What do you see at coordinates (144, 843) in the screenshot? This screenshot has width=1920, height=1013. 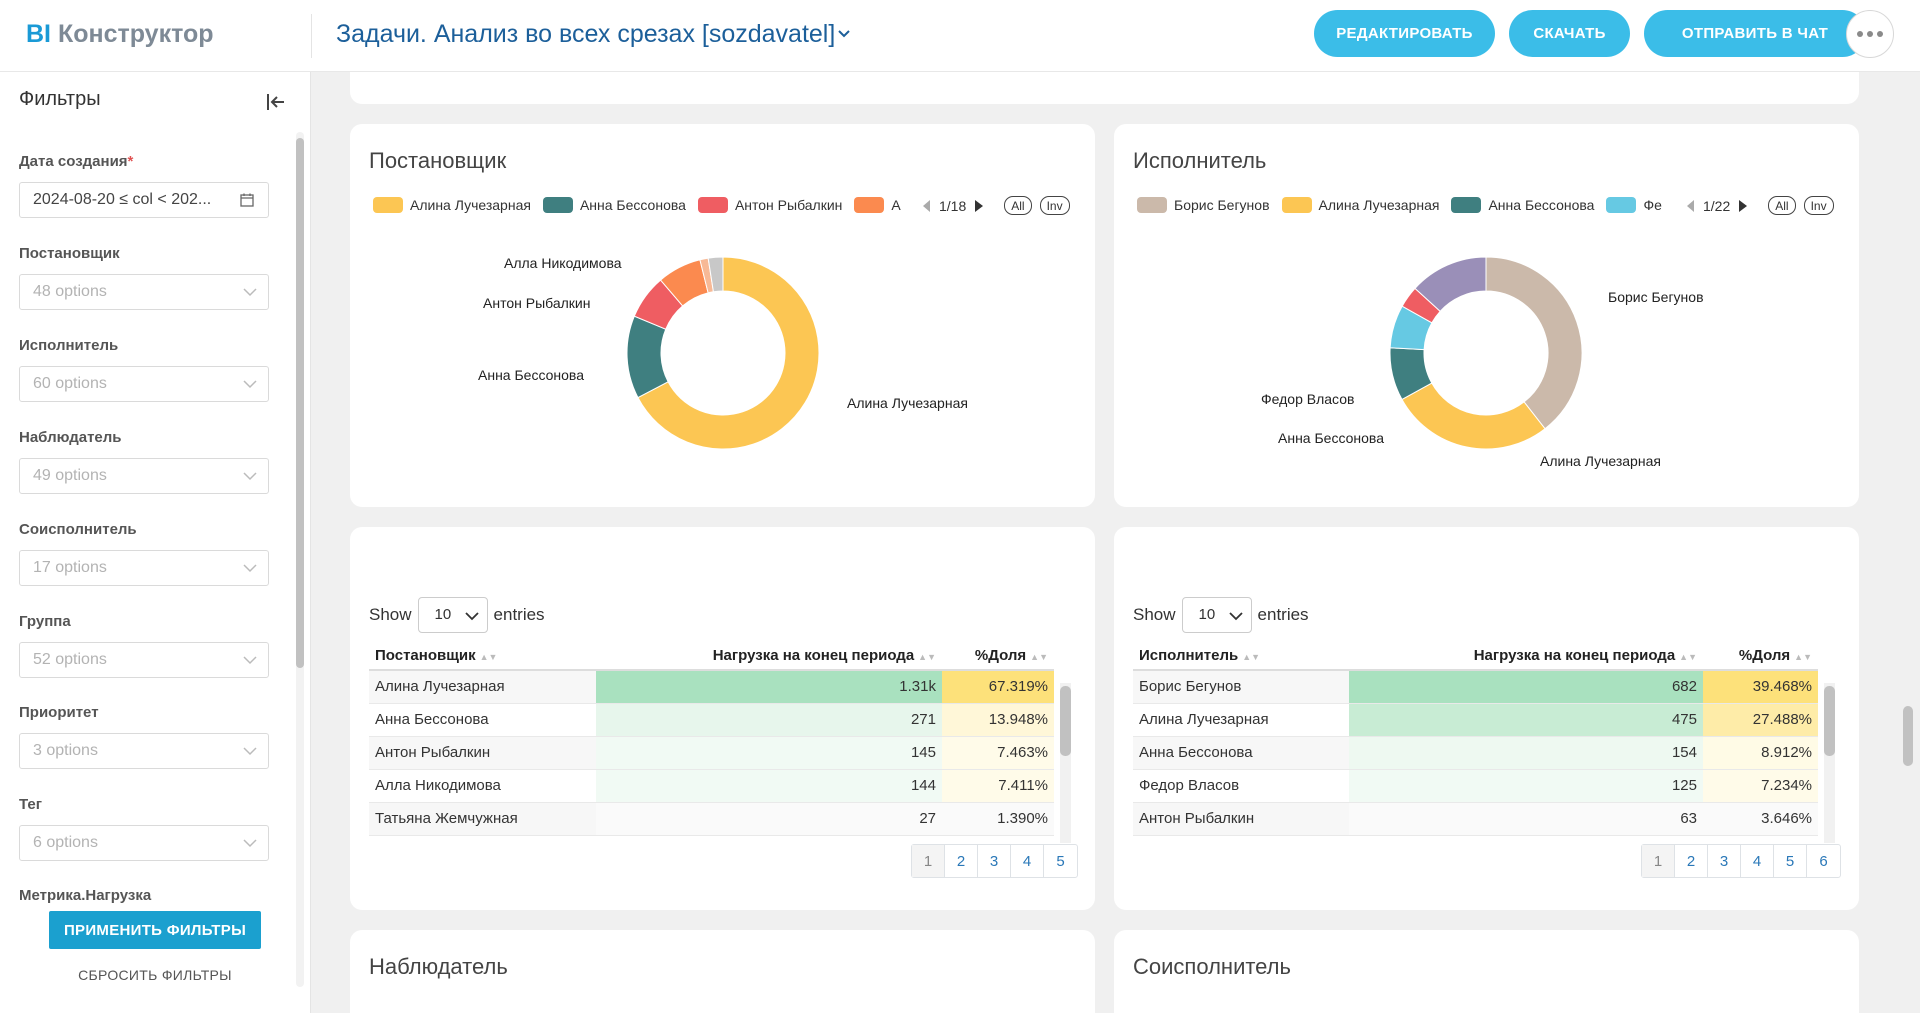 I see `tag-filter-select: 6 options` at bounding box center [144, 843].